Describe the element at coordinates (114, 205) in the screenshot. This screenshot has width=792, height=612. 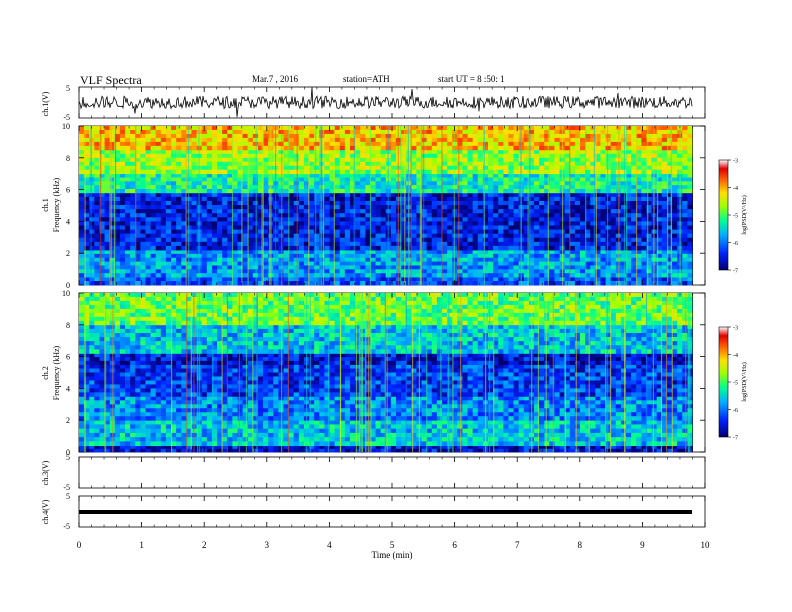
I see `spectrogram-burst` at that location.